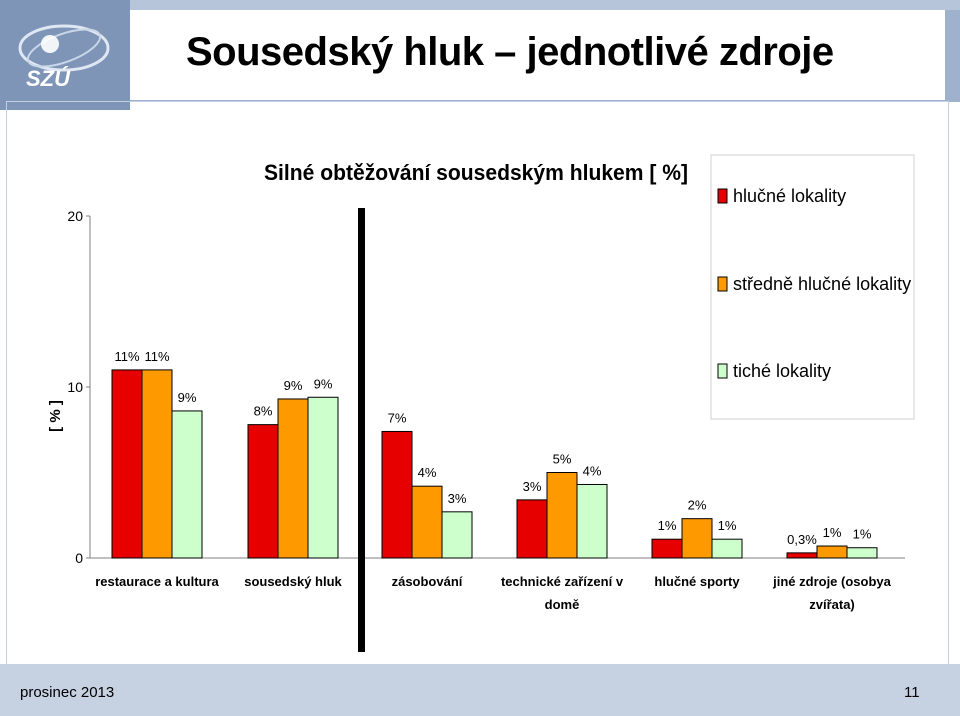 The height and width of the screenshot is (716, 960). Describe the element at coordinates (802, 539) in the screenshot. I see `data-label: 0,3%` at that location.